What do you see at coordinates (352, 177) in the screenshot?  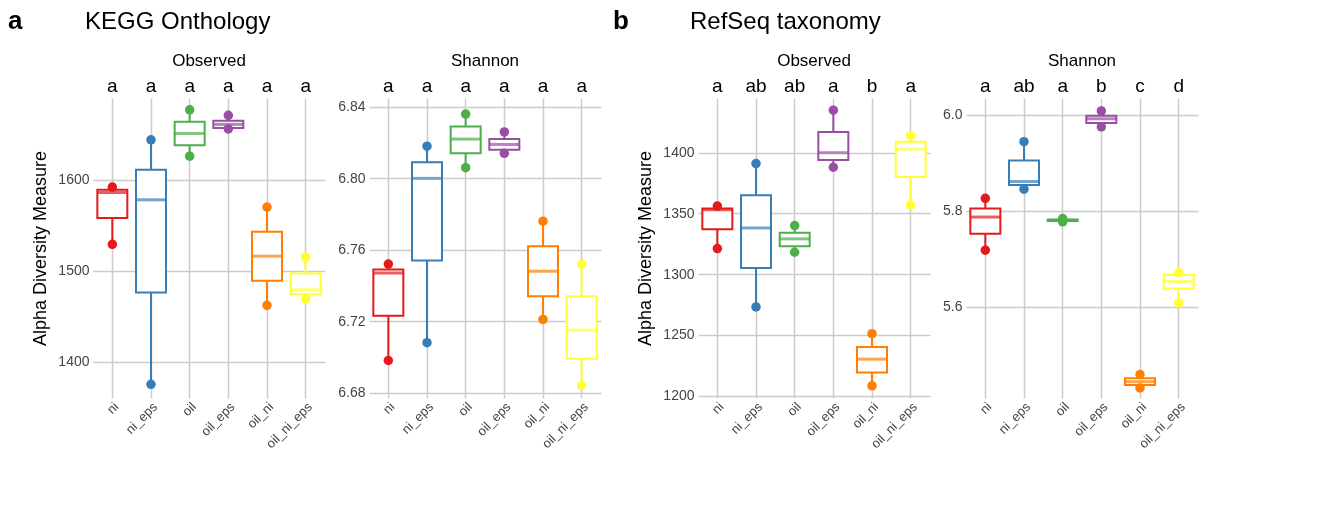 I see `y-tick-label: 6.80` at bounding box center [352, 177].